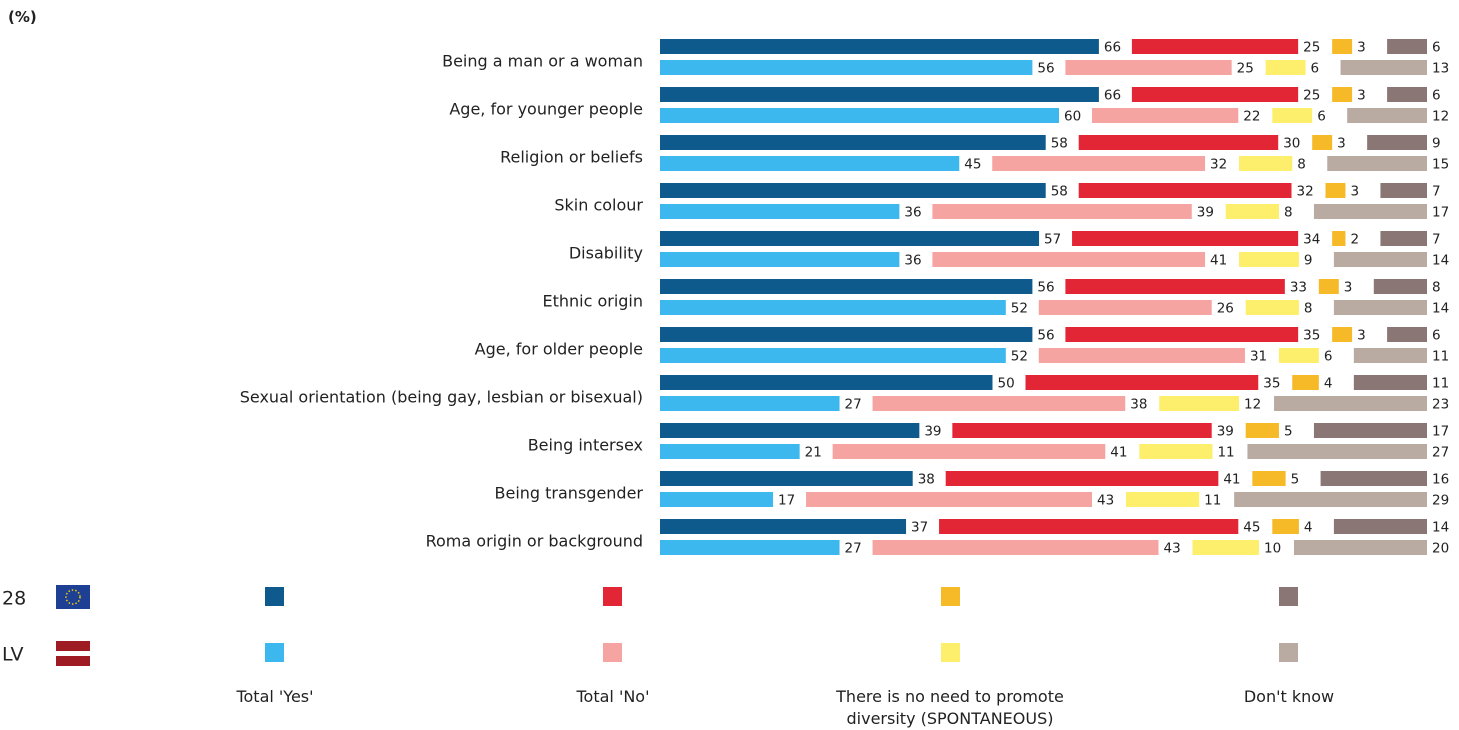 The height and width of the screenshot is (730, 1459). I want to click on value-label: 7, so click(1436, 192).